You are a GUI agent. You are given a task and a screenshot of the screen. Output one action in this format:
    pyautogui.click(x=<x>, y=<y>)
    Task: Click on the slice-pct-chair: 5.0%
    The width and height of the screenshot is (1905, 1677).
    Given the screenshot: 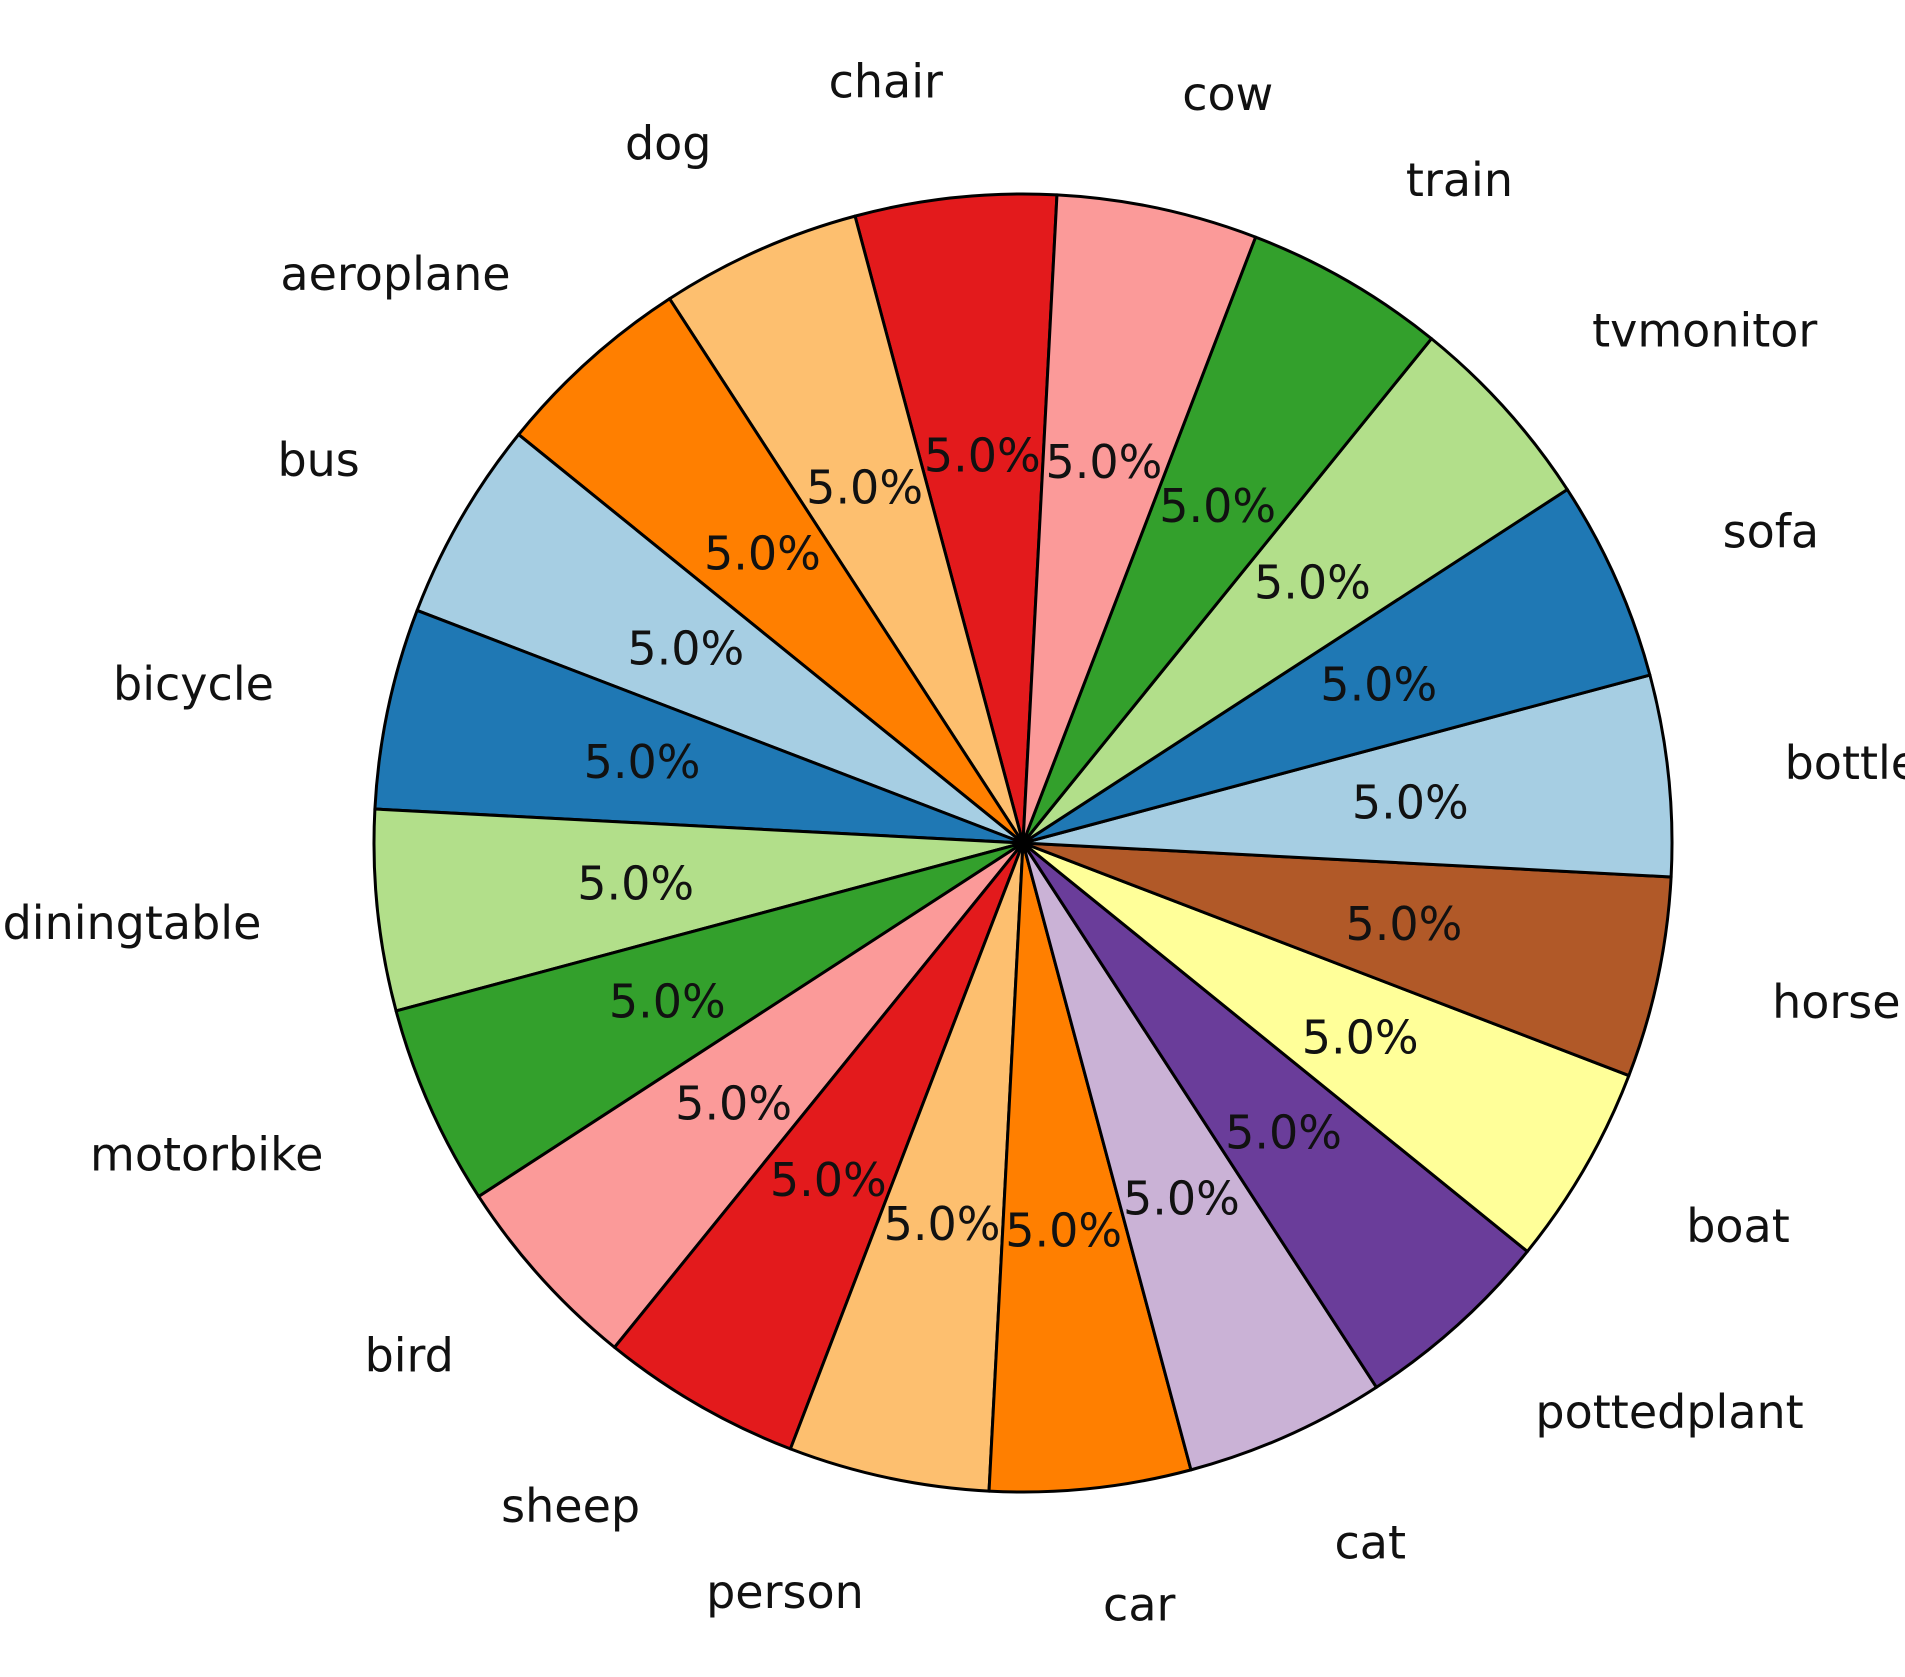 What is the action you would take?
    pyautogui.click(x=982, y=456)
    